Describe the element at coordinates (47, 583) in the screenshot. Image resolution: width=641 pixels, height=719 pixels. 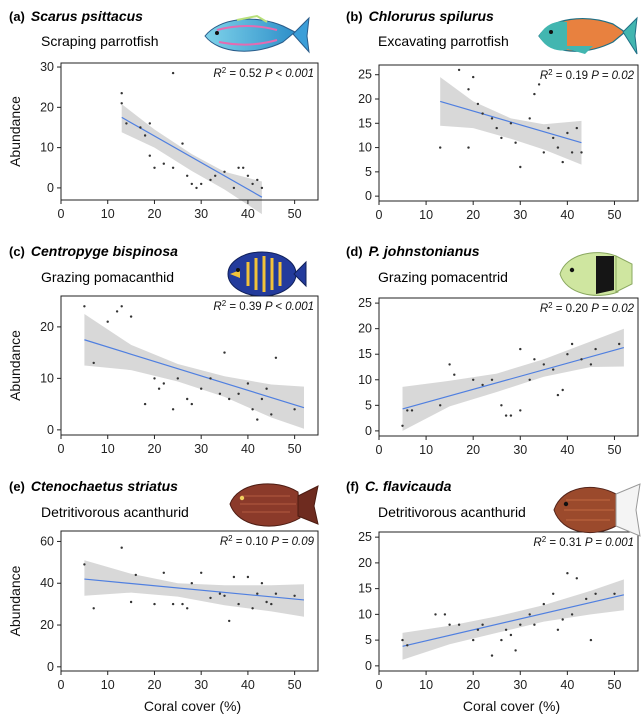
I see `y-tick-label: 40` at that location.